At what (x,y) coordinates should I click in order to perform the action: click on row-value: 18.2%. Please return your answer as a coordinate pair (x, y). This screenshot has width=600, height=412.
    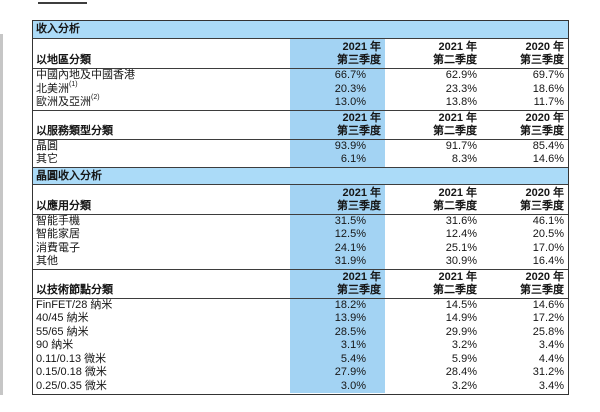
    Looking at the image, I should click on (337, 305).